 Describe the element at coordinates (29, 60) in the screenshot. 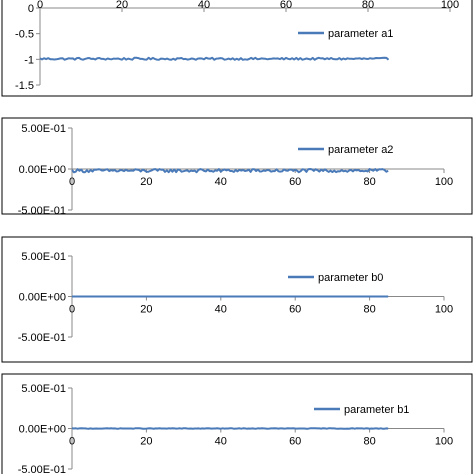

I see `y-tick-label: -1` at that location.